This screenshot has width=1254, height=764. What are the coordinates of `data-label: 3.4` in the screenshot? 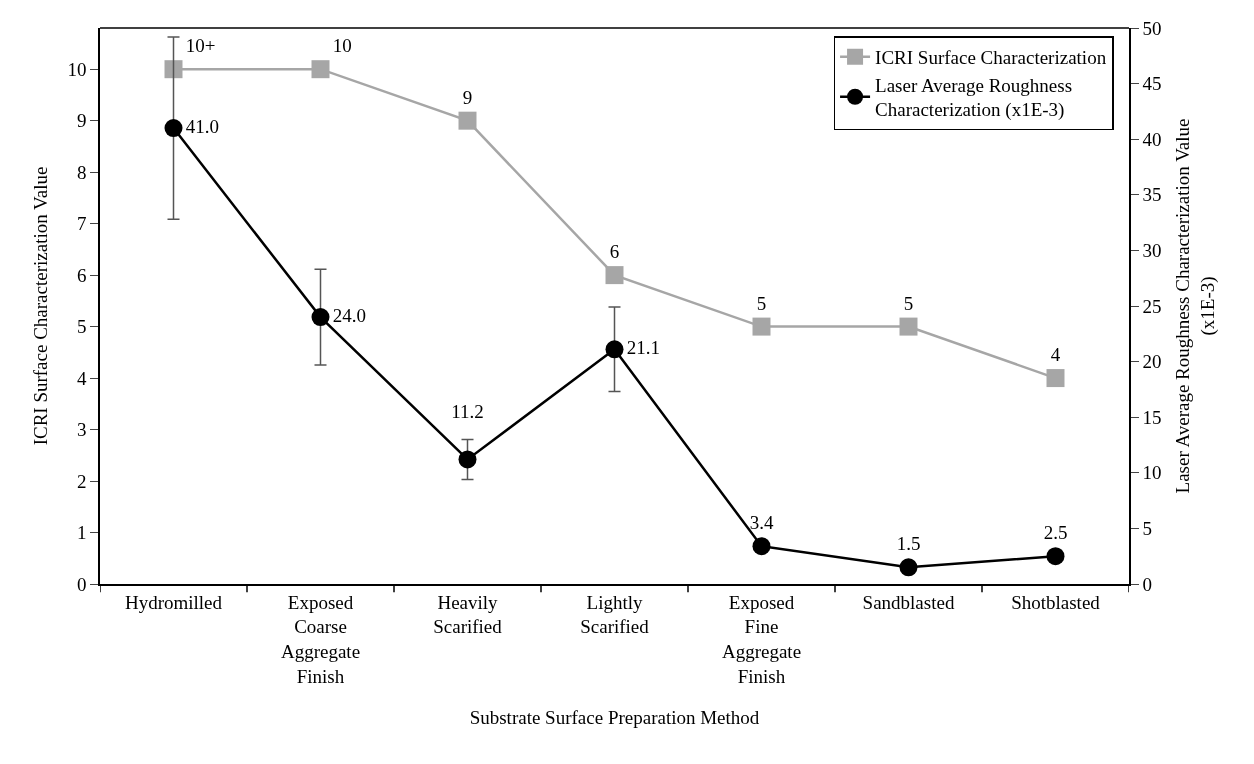 It's located at (761, 523).